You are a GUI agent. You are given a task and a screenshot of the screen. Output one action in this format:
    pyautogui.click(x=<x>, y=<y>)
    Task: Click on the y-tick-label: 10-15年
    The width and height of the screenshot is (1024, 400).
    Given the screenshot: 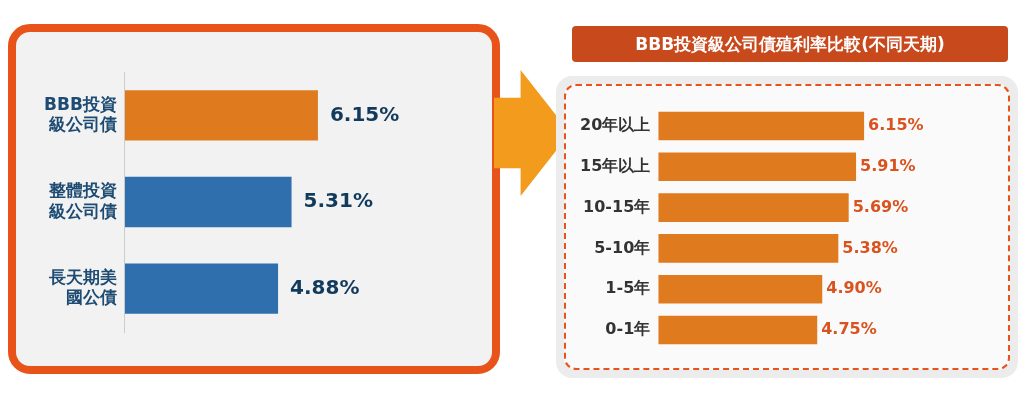 What is the action you would take?
    pyautogui.click(x=617, y=206)
    